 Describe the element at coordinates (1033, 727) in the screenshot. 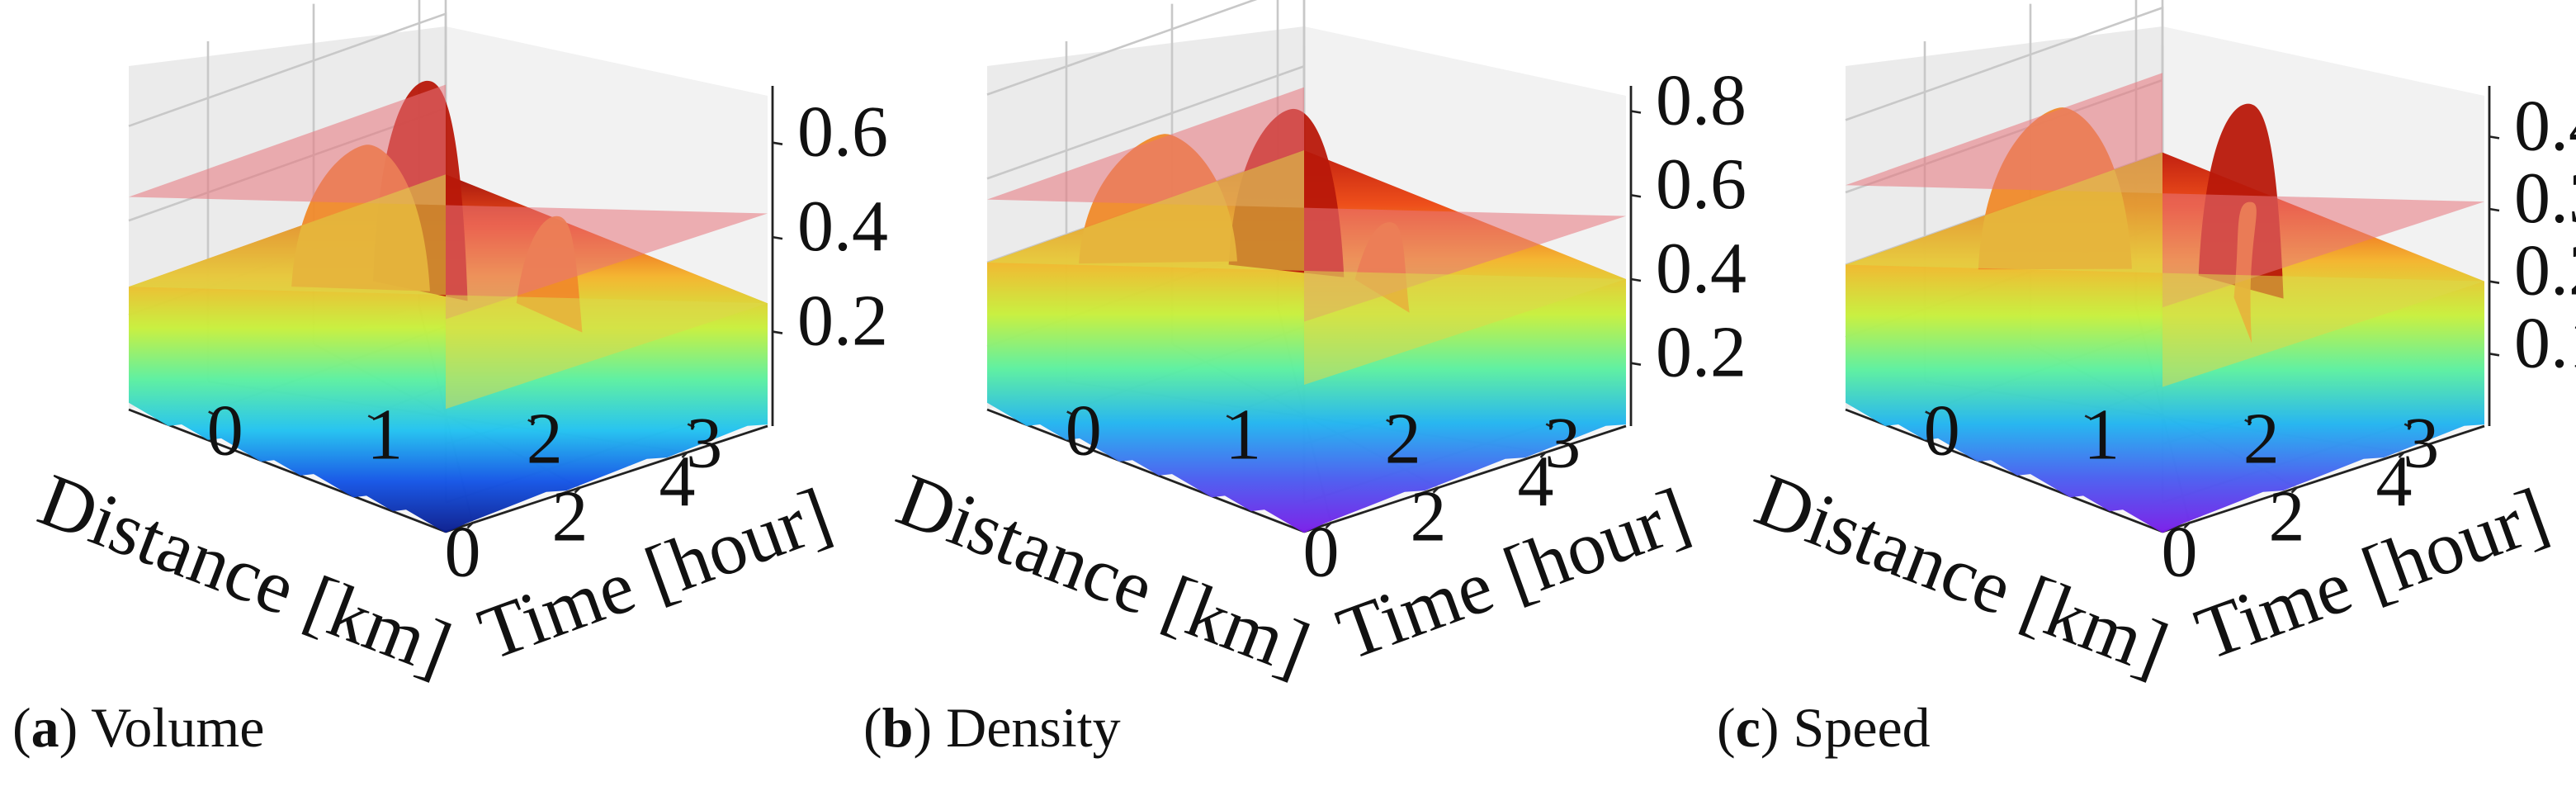

I see `caption-title: Density` at that location.